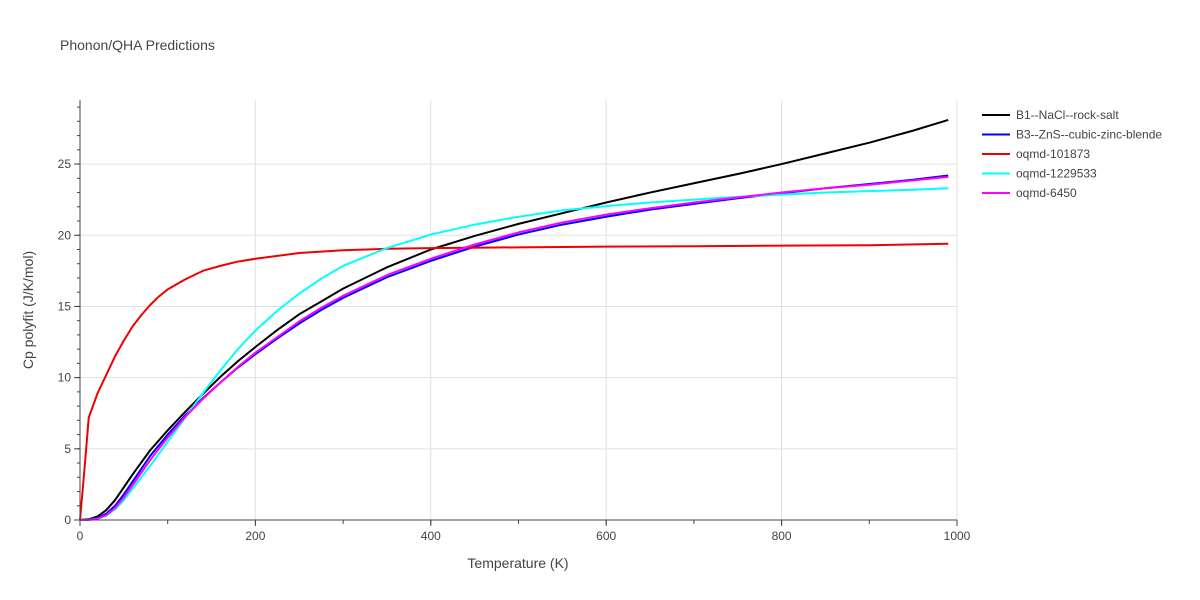 The image size is (1200, 600). I want to click on x-tick-label: 600, so click(606, 536).